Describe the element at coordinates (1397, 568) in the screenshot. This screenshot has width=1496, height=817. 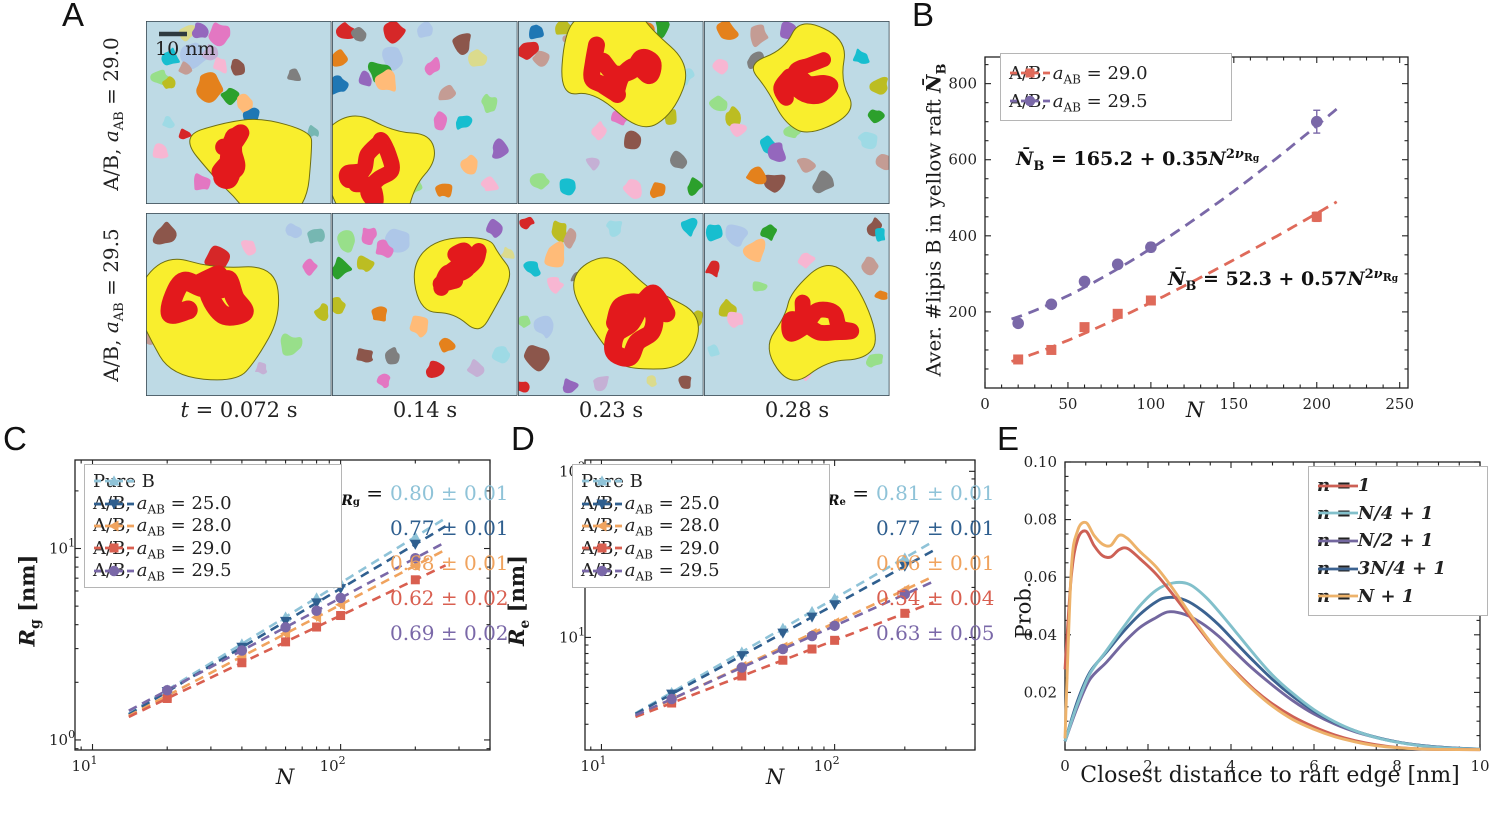
I see `legend-item: n = 3N/4 + 1` at that location.